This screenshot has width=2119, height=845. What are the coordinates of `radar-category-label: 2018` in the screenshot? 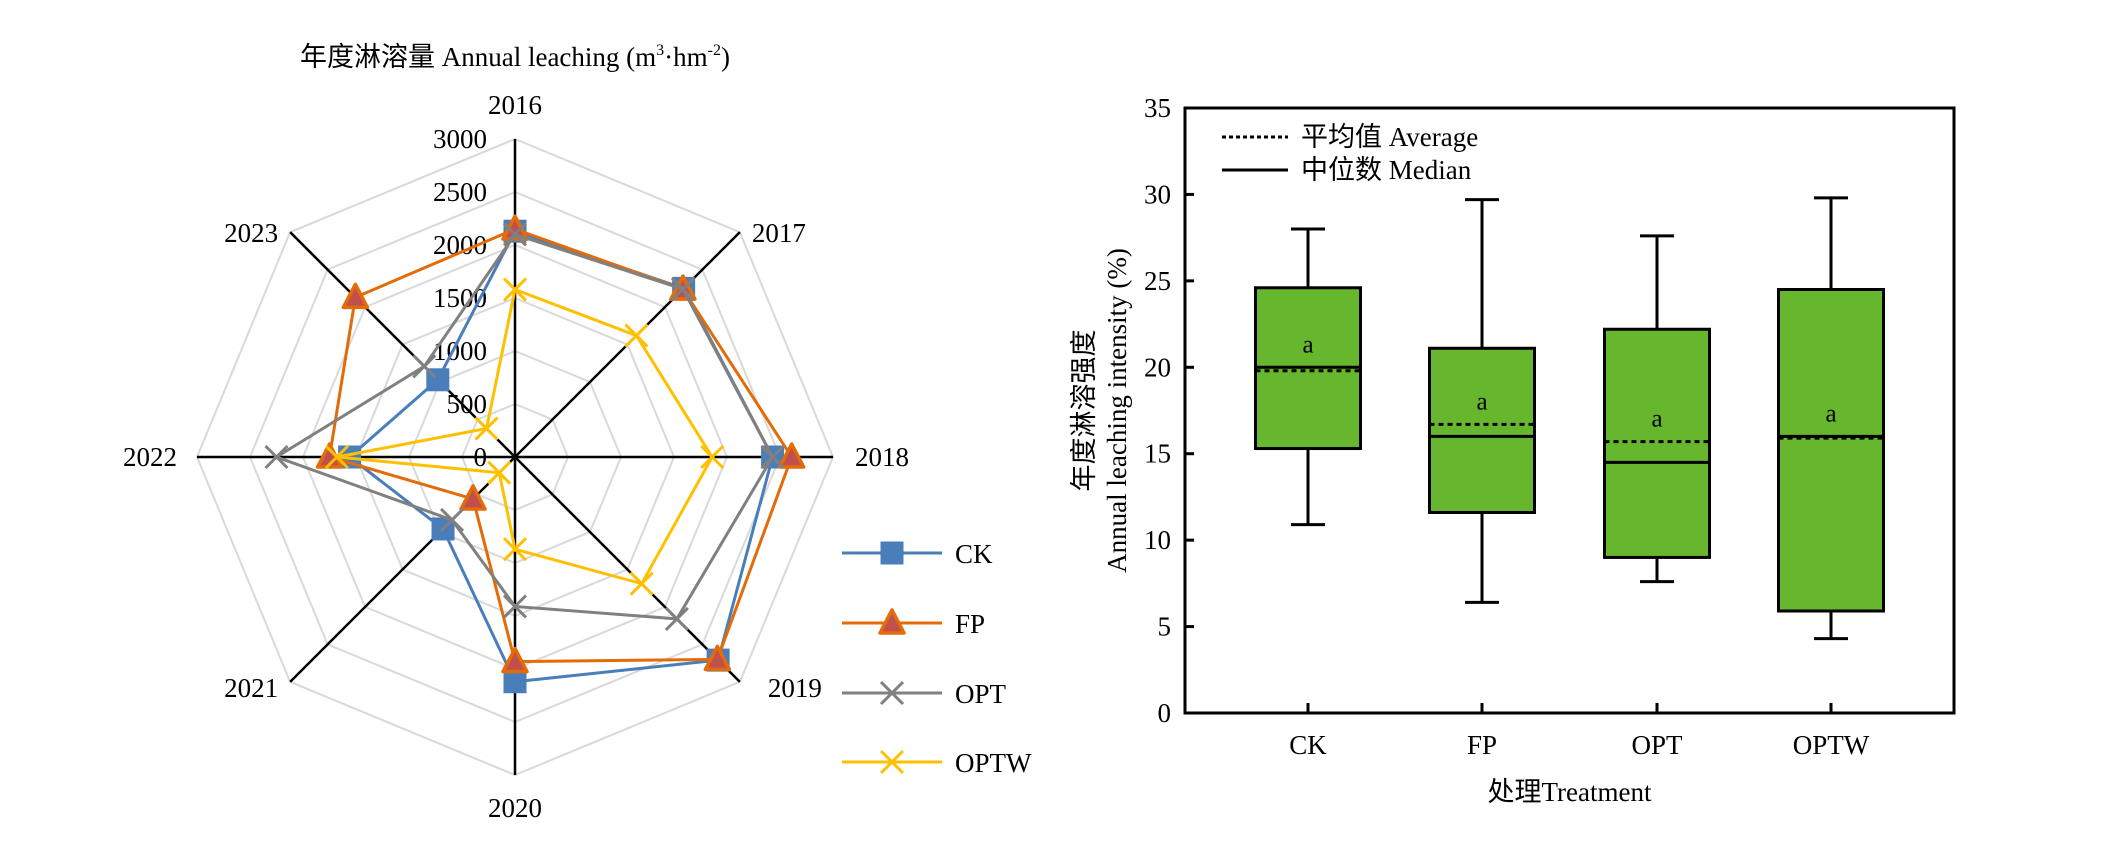 It's located at (882, 457).